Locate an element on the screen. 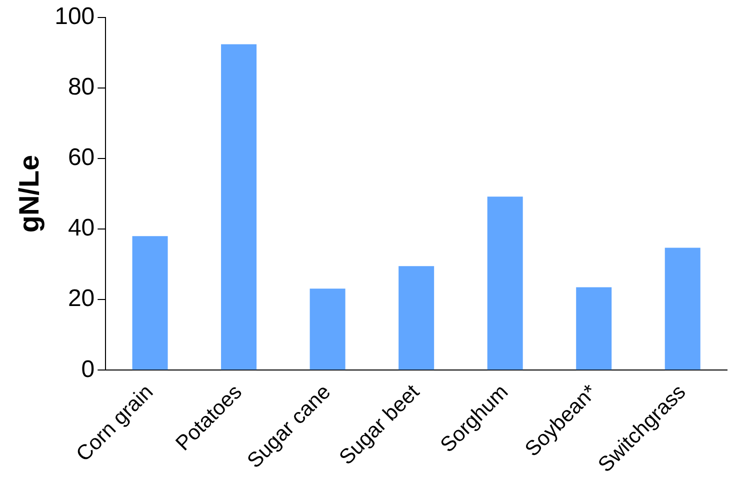 This screenshot has width=747, height=478. y-tick-label: 40 is located at coordinates (81, 228).